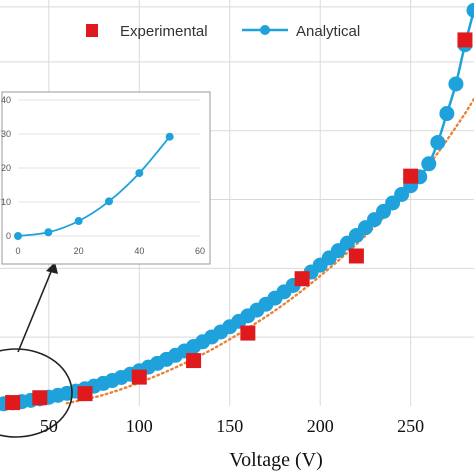  Describe the element at coordinates (6, 100) in the screenshot. I see `inset-y-tick-label: 40` at that location.